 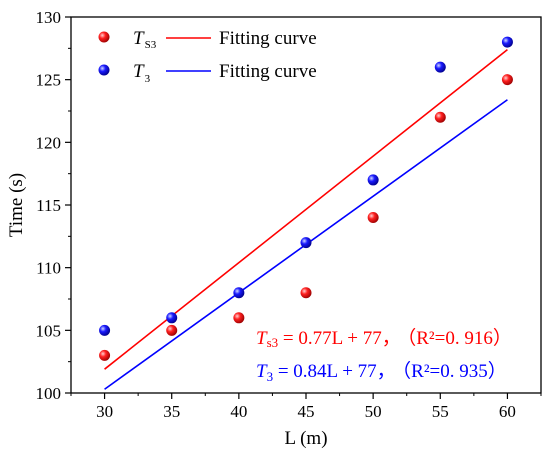 What do you see at coordinates (207, 39) in the screenshot?
I see `legend-entry-series-1: TS3 Fitting curve` at bounding box center [207, 39].